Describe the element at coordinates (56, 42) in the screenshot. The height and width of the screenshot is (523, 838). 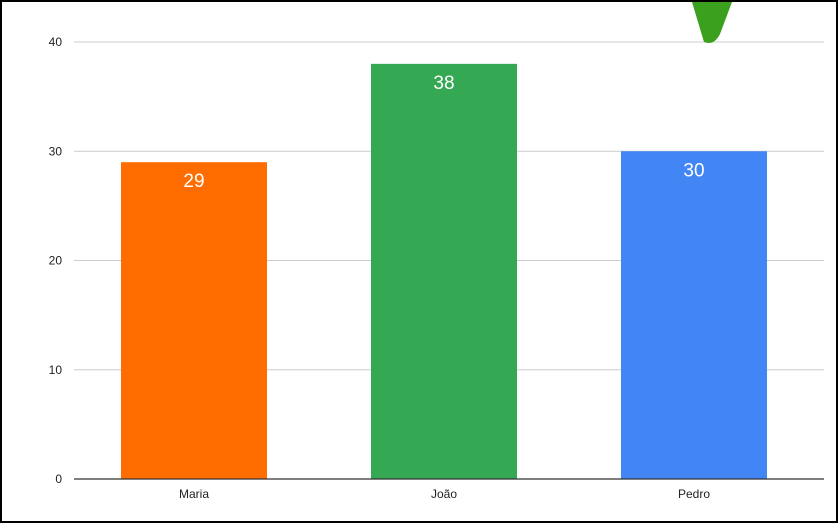
I see `y-tick-label: 40` at that location.